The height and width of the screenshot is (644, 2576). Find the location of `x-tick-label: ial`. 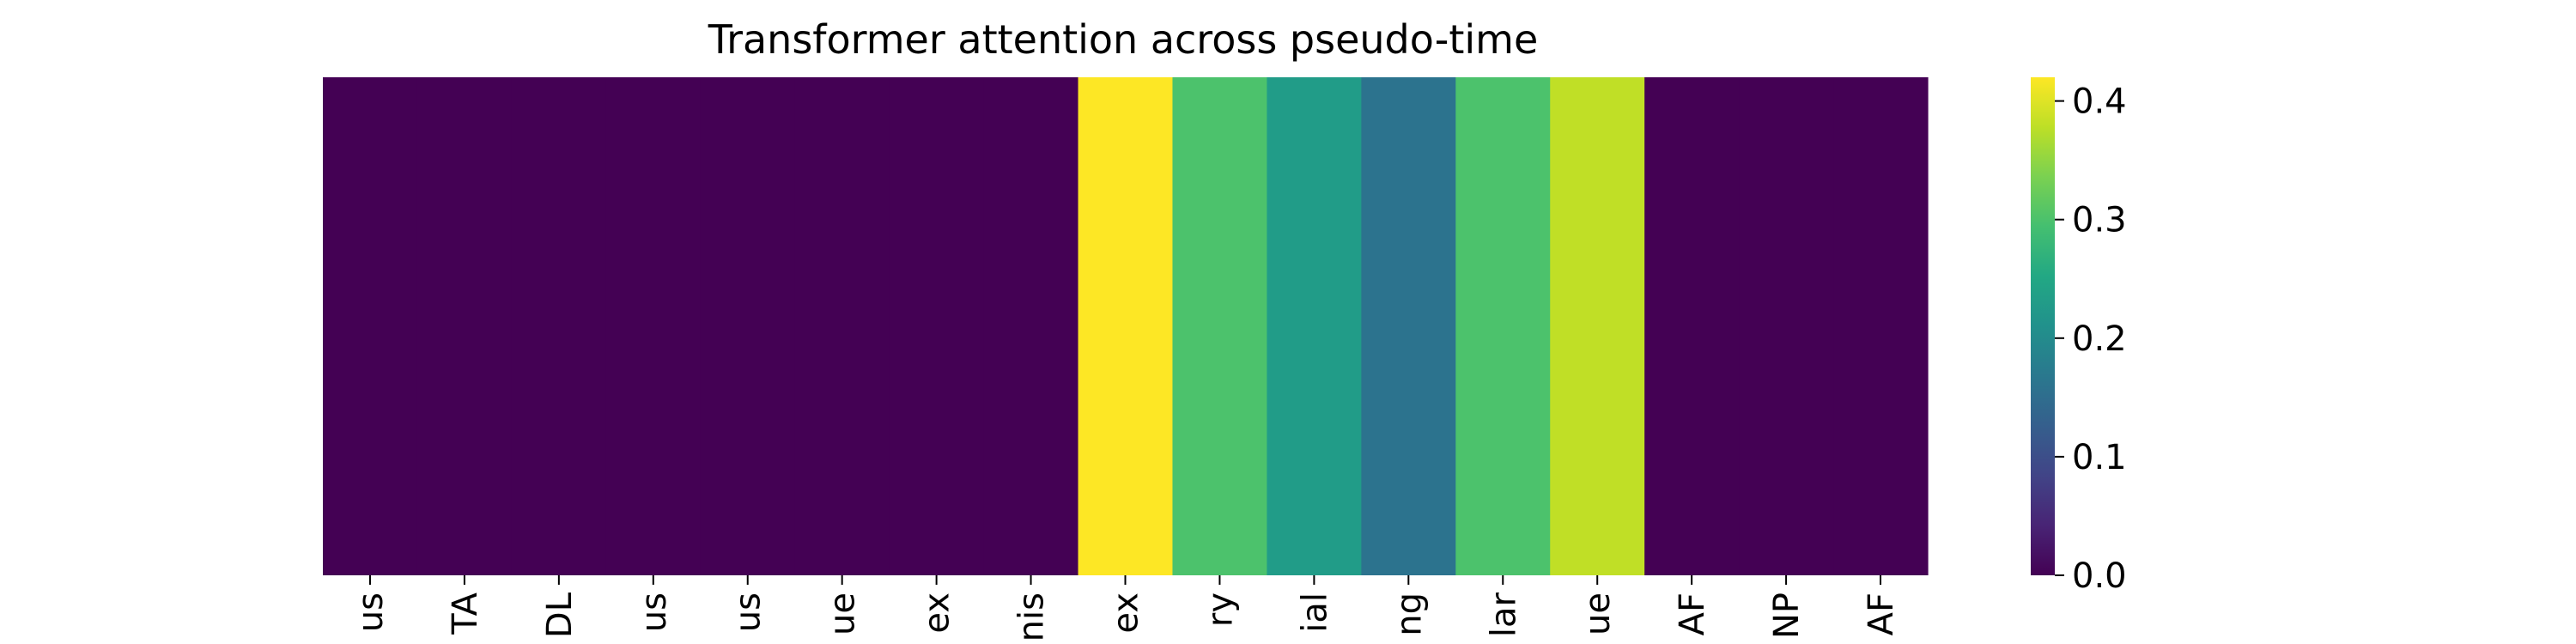

x-tick-label: ial is located at coordinates (1314, 612).